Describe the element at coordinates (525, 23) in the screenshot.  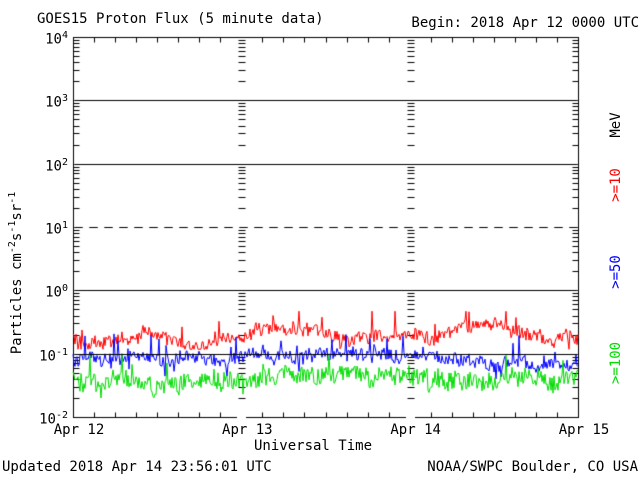
I see `begin-timestamp: Begin: 2018 Apr 12 0000 UTC` at that location.